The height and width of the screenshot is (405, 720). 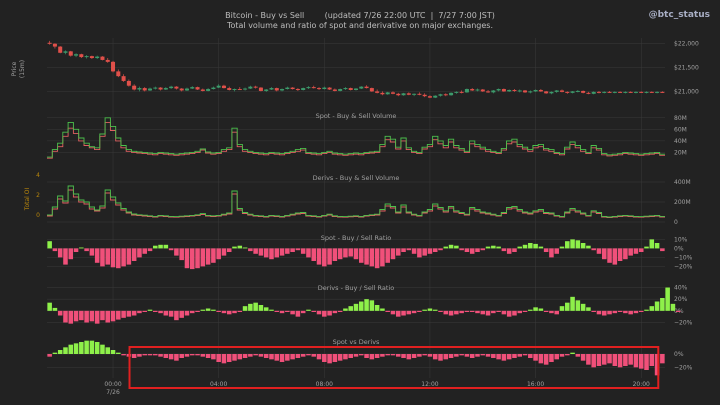 I want to click on x-tick-label: 00:00, so click(x=112, y=384).